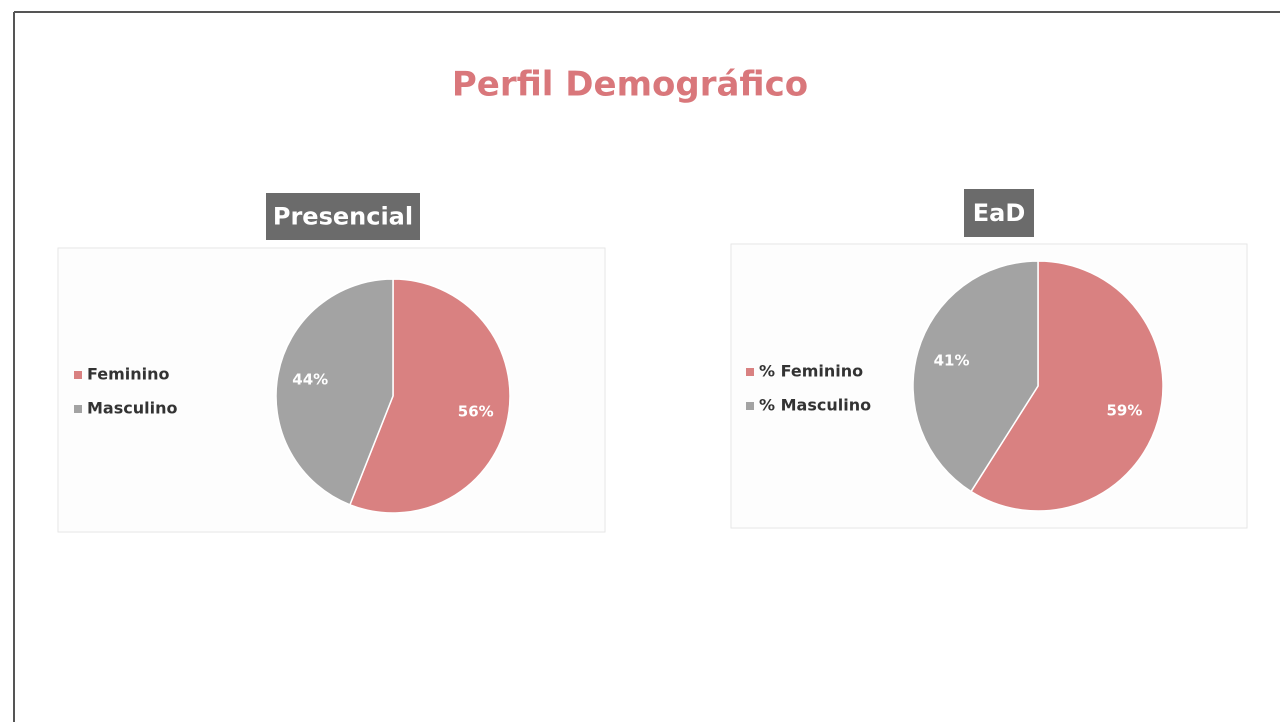  I want to click on legend-label: Feminino, so click(128, 374).